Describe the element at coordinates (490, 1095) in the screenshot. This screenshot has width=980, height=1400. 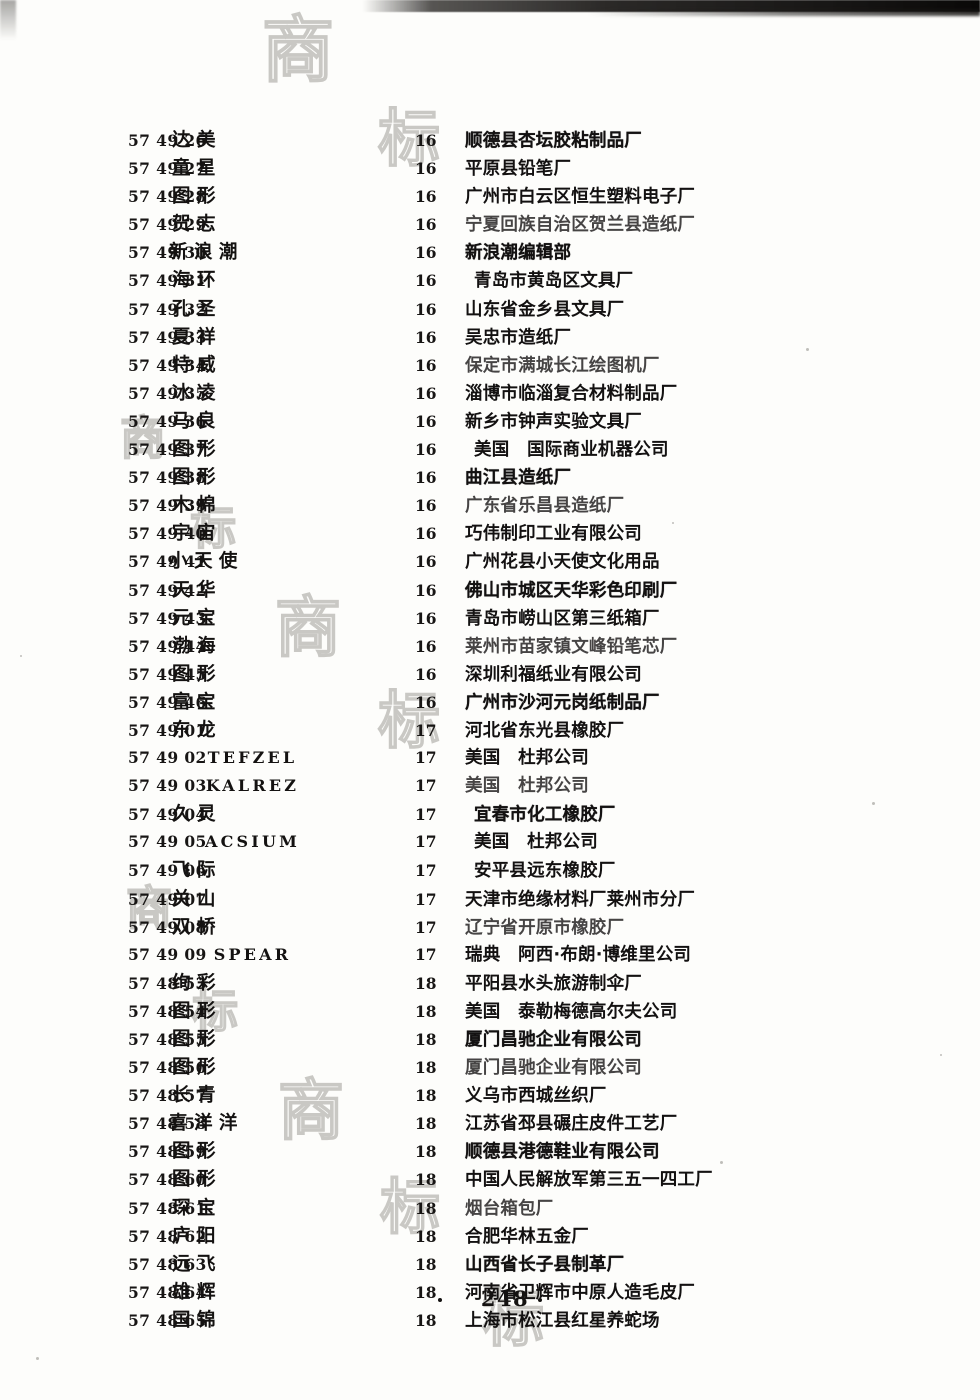
I see `table-row: 57 48 57 长 青 18 义乌市西城丝织厂` at that location.